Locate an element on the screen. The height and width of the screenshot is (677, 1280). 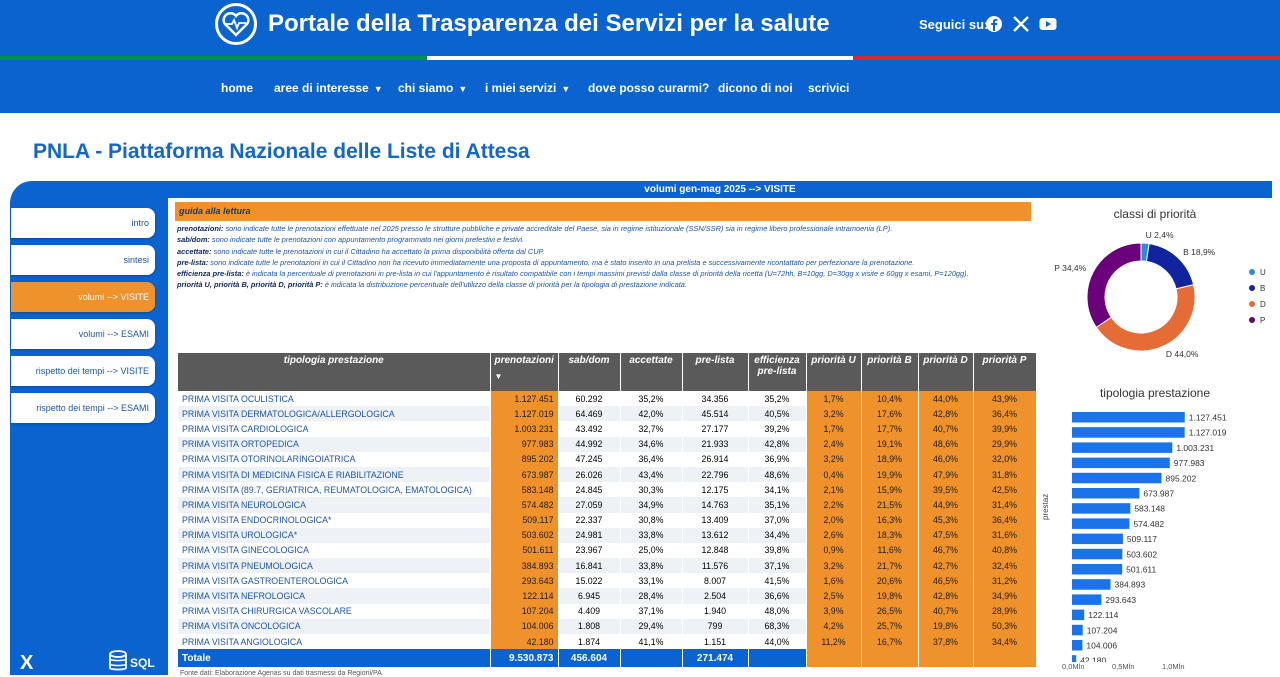
legend-item-b: B is located at coordinates (1257, 288).